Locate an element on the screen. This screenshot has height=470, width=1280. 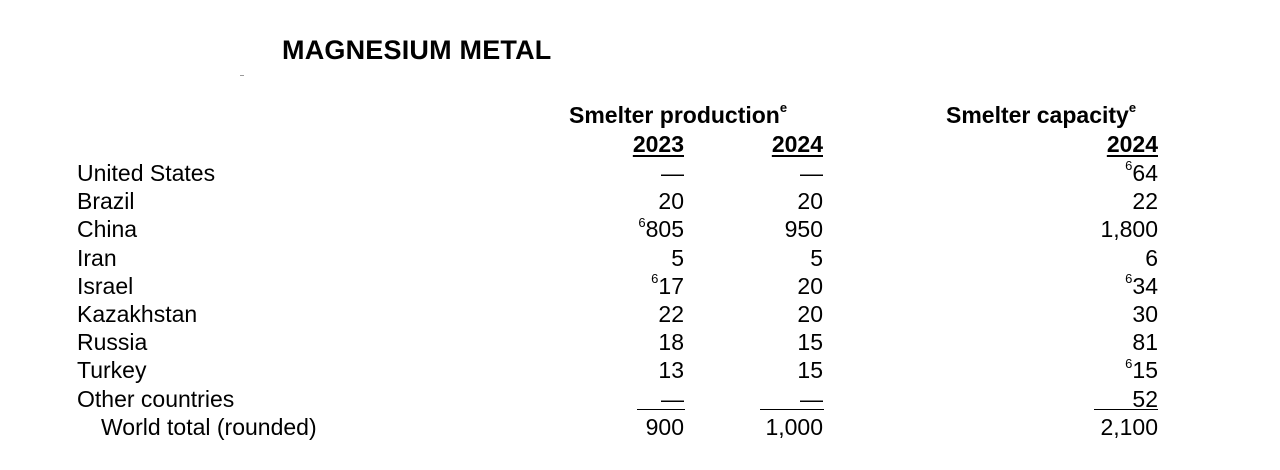
table-row: United States — — 664 is located at coordinates (640, 173).